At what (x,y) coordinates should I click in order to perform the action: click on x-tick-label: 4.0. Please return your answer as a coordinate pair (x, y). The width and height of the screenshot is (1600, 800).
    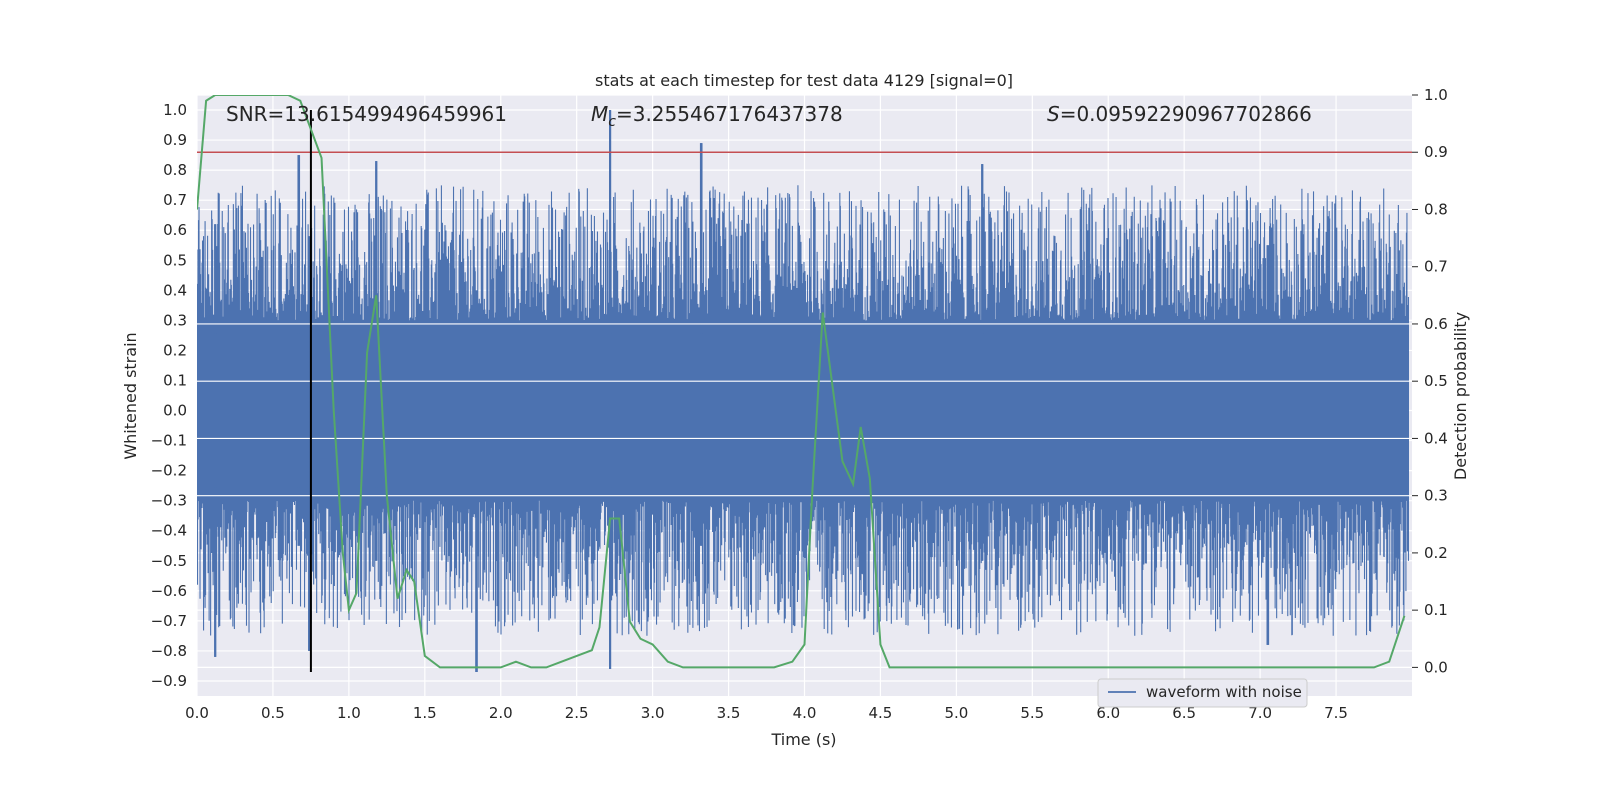
    Looking at the image, I should click on (805, 713).